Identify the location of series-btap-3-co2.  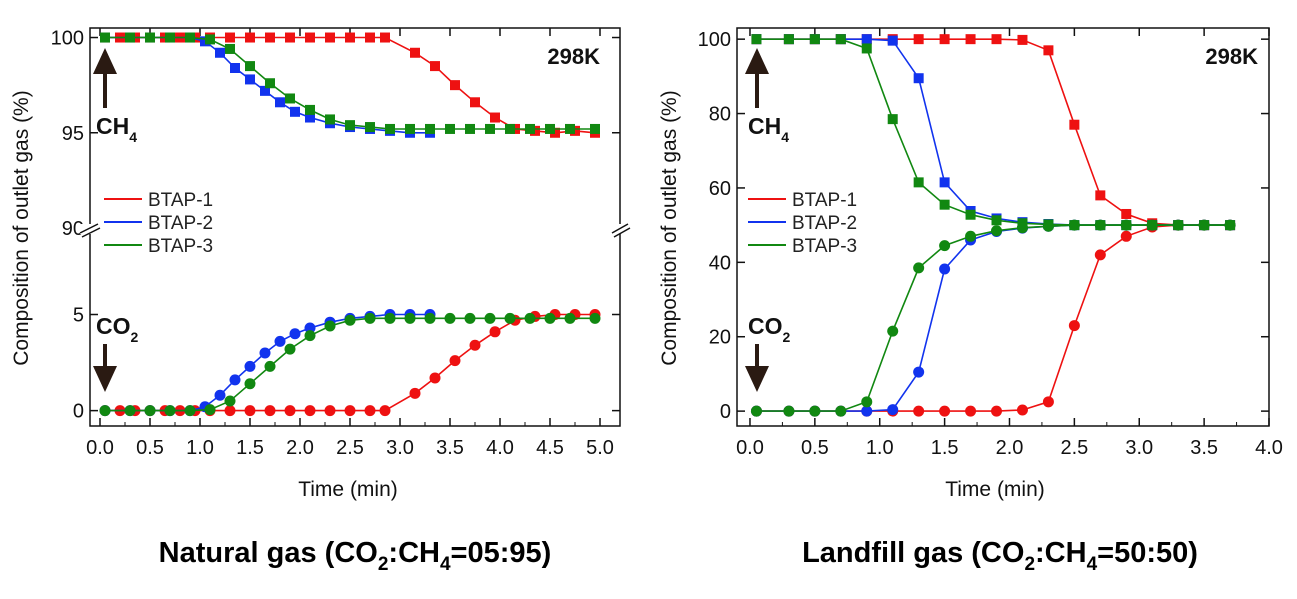
(993, 318).